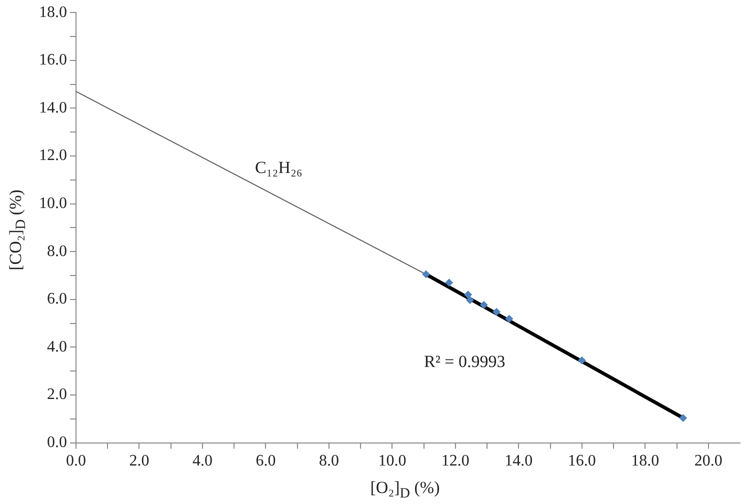  I want to click on x-tick-label: 2.0, so click(139, 461).